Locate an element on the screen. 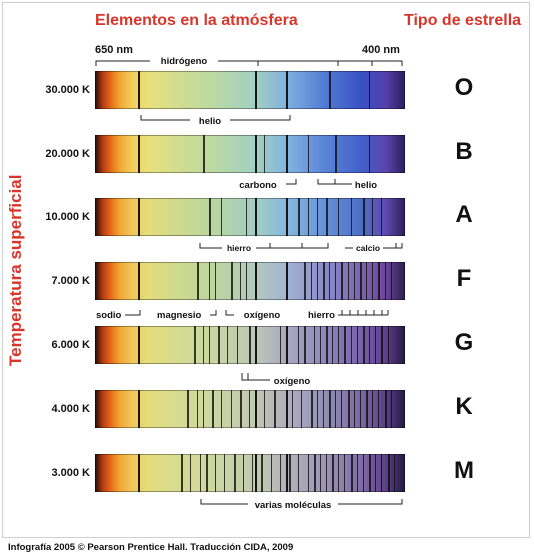 The height and width of the screenshot is (560, 534). star-class-label: B is located at coordinates (464, 151).